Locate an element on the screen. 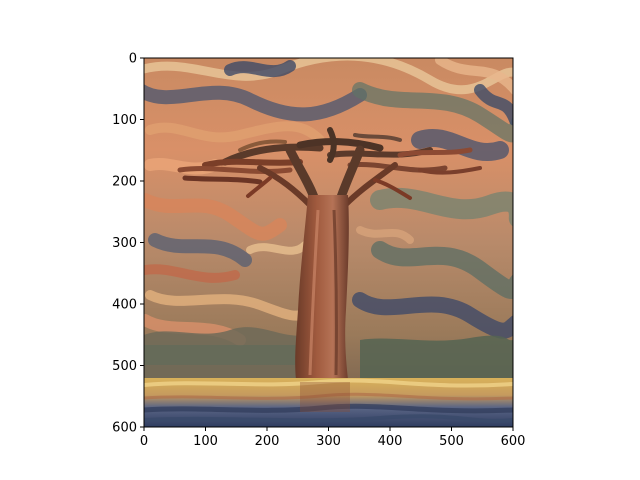  y-axis: 0 100 200 300 400 500 600 is located at coordinates (128, 244).